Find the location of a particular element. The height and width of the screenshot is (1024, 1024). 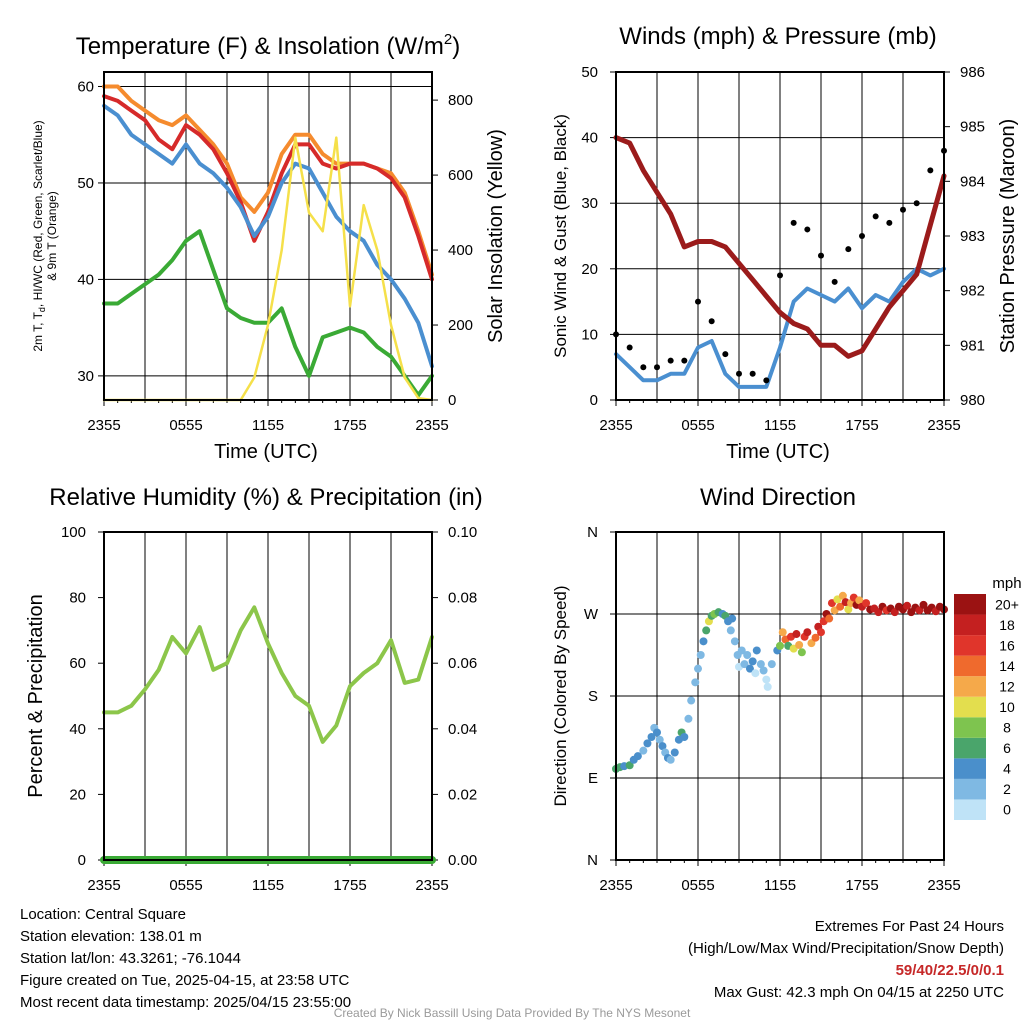

y2-tick-label: 984 is located at coordinates (972, 181).